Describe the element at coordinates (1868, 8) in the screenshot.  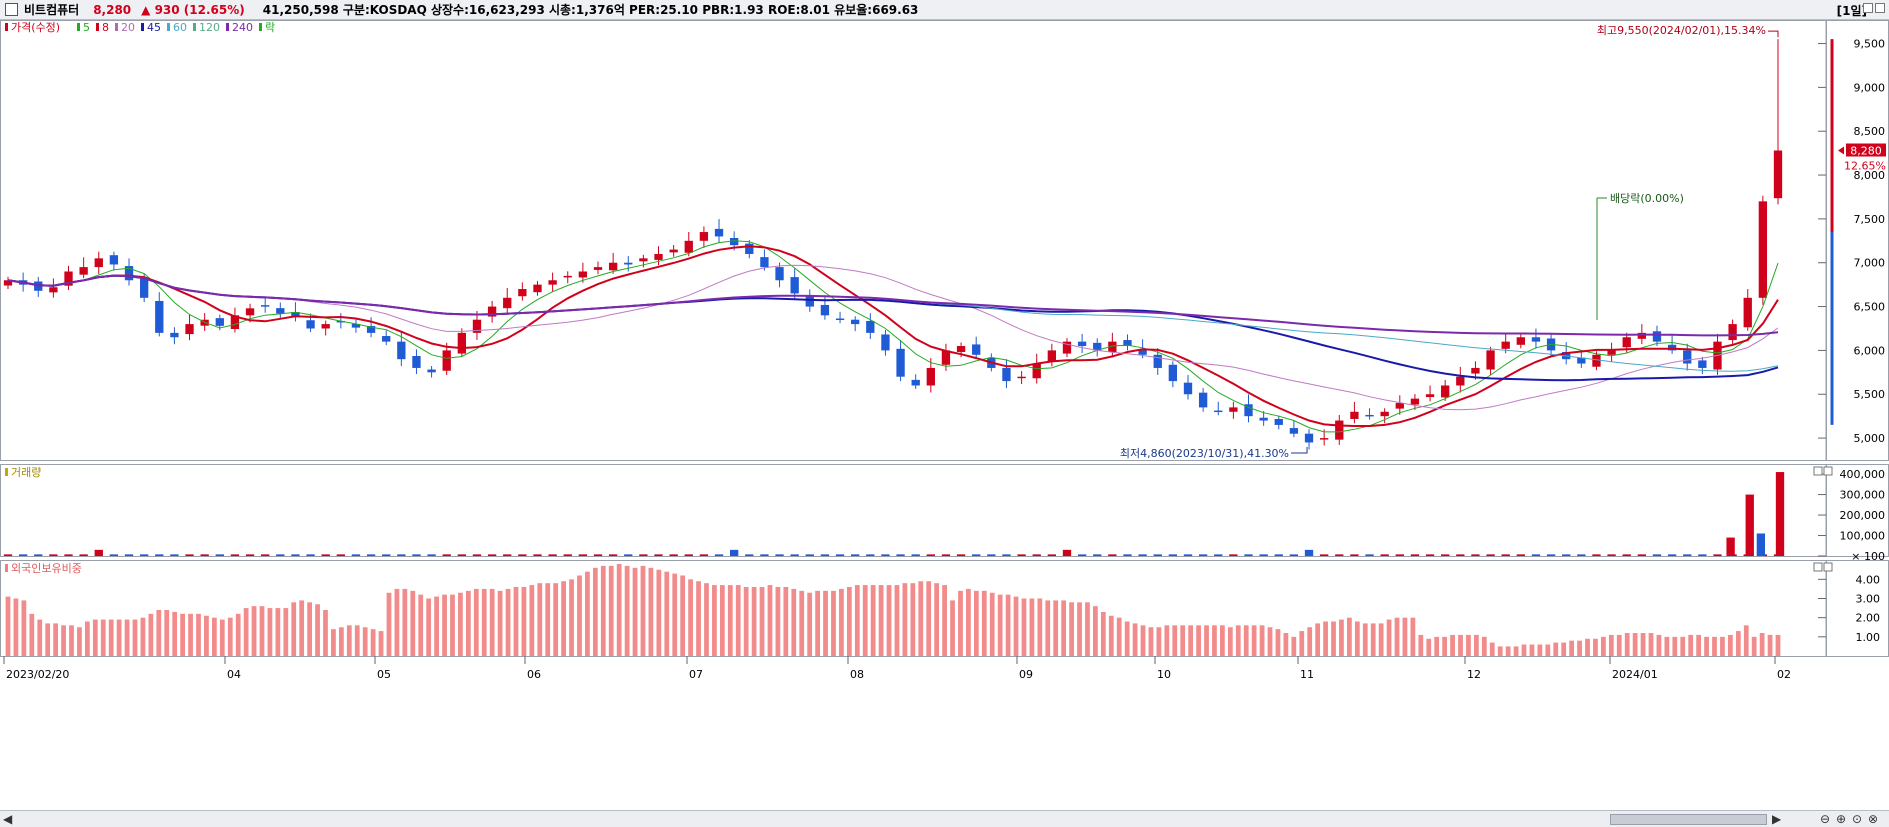
I see `restore-icon` at that location.